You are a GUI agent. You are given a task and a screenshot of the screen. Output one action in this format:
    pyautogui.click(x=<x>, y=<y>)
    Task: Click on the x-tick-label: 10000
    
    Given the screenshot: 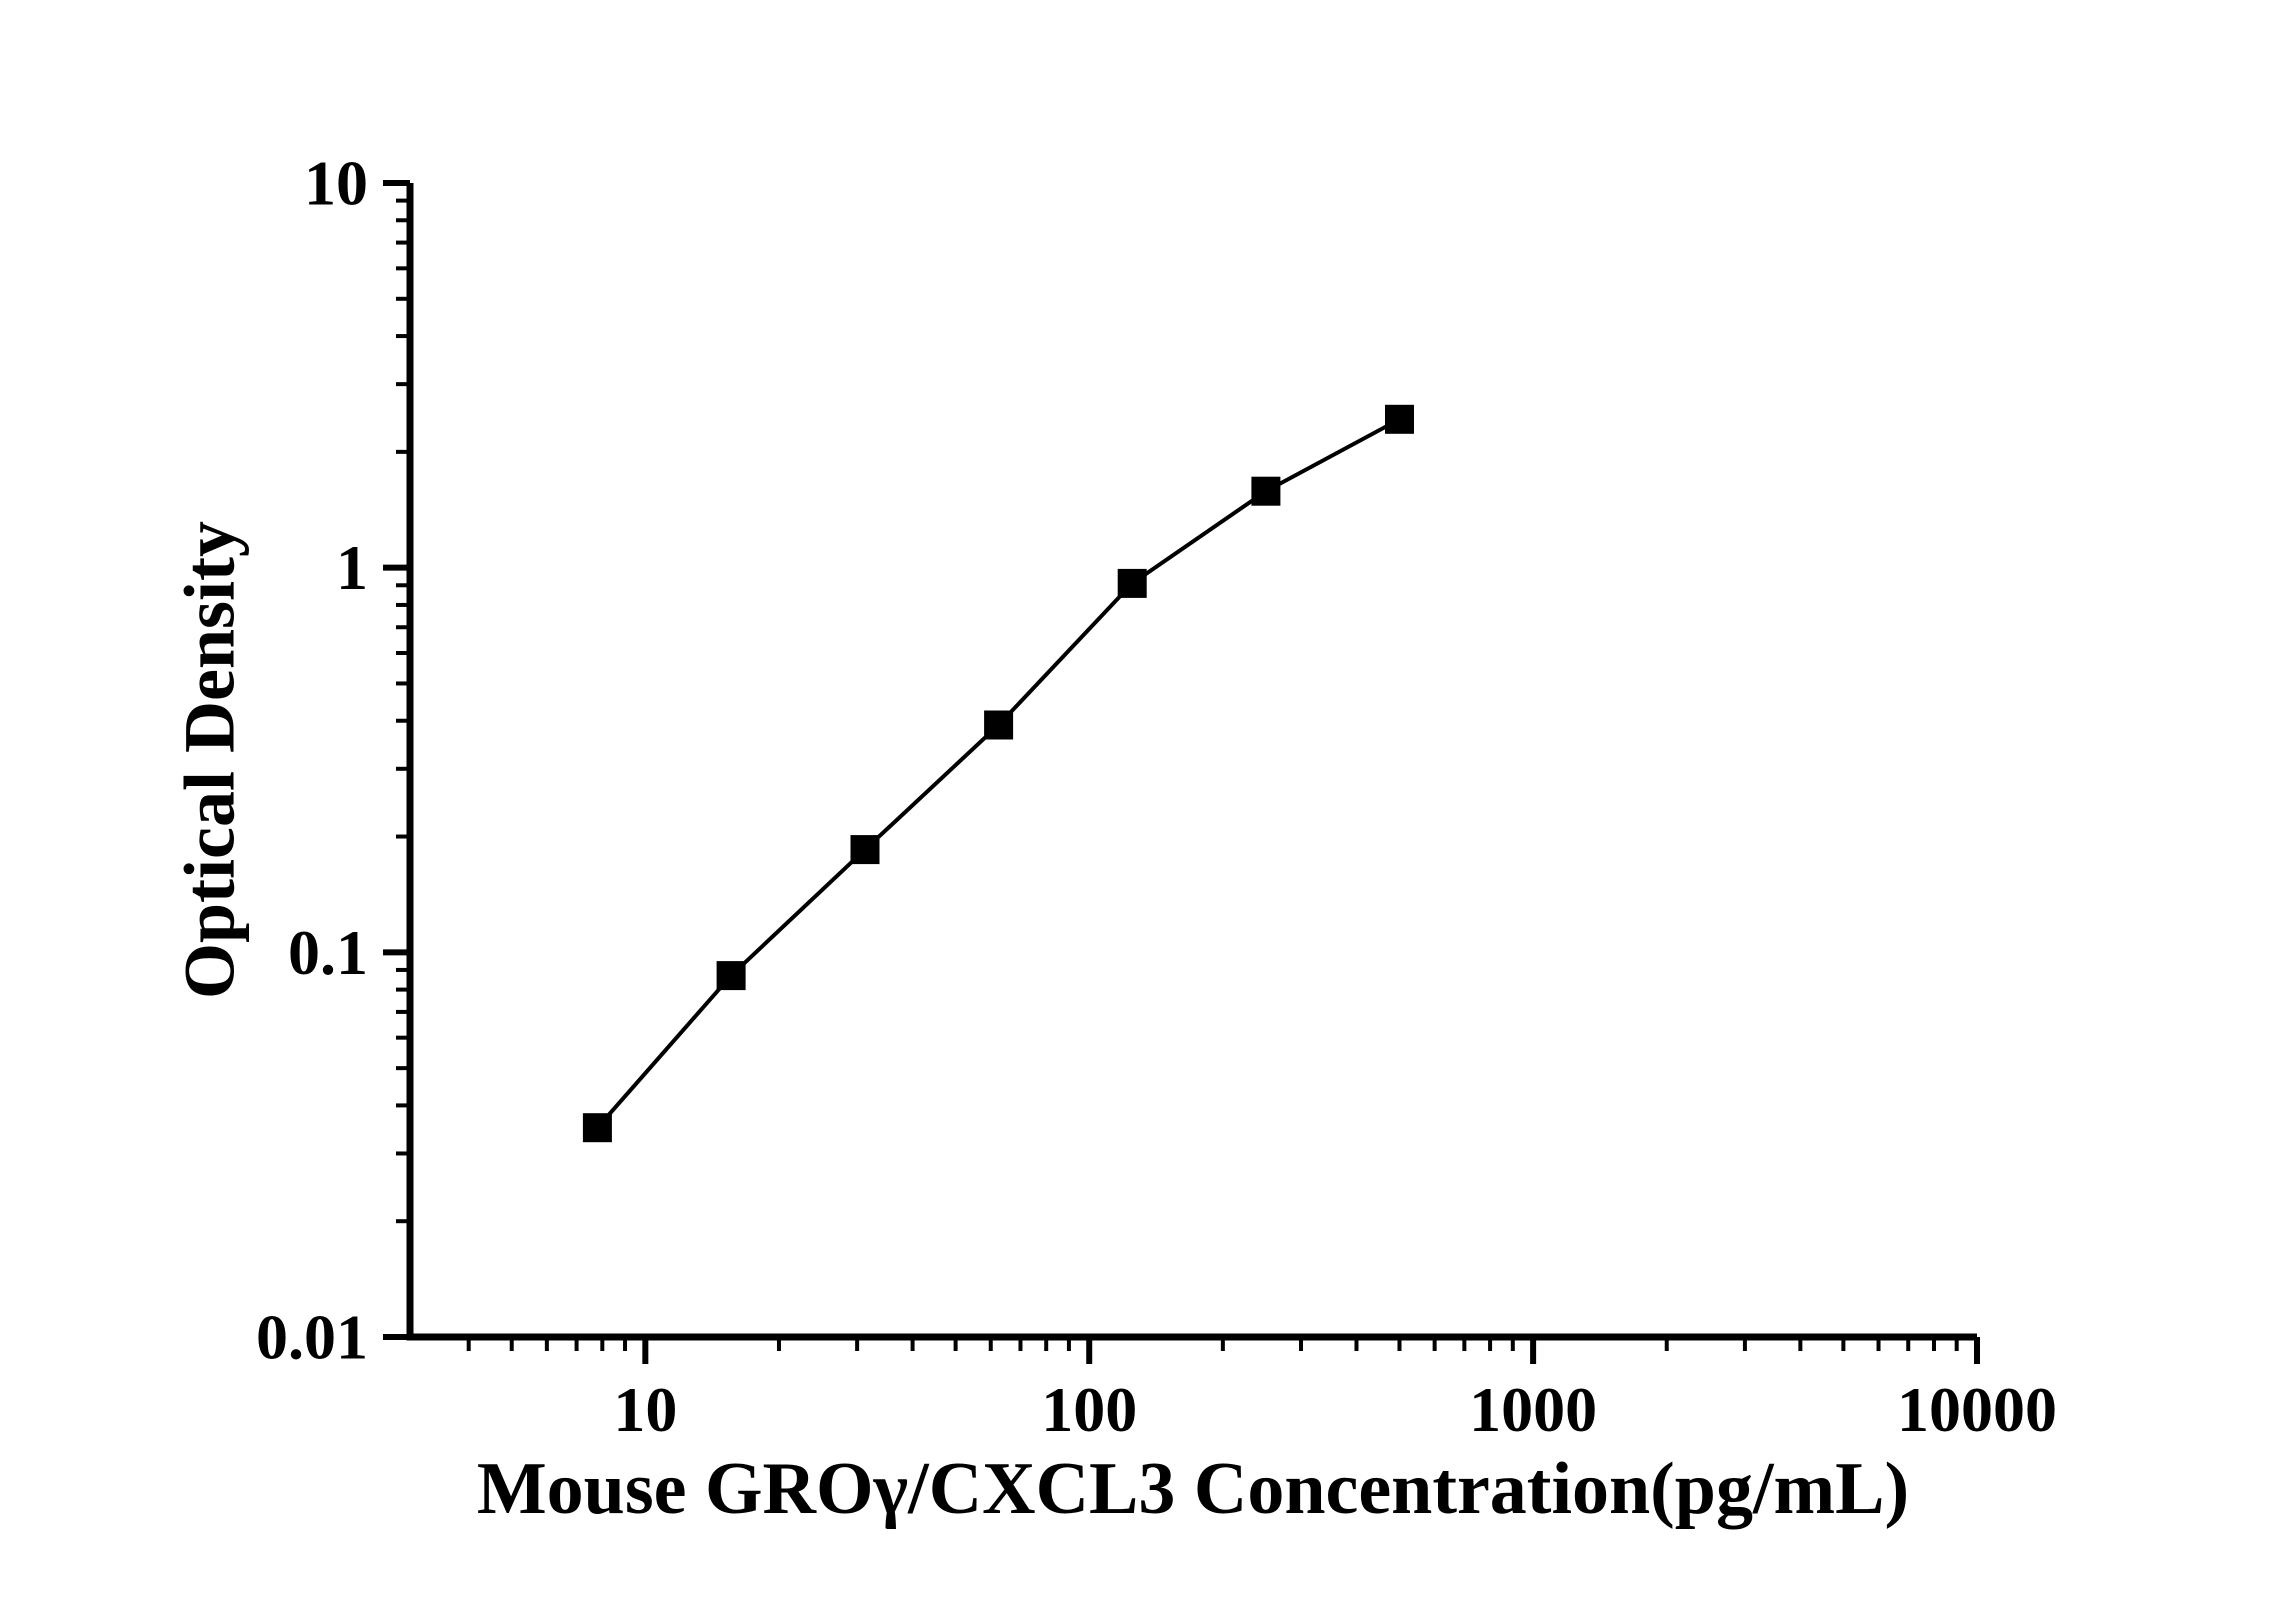 What is the action you would take?
    pyautogui.click(x=1977, y=1409)
    